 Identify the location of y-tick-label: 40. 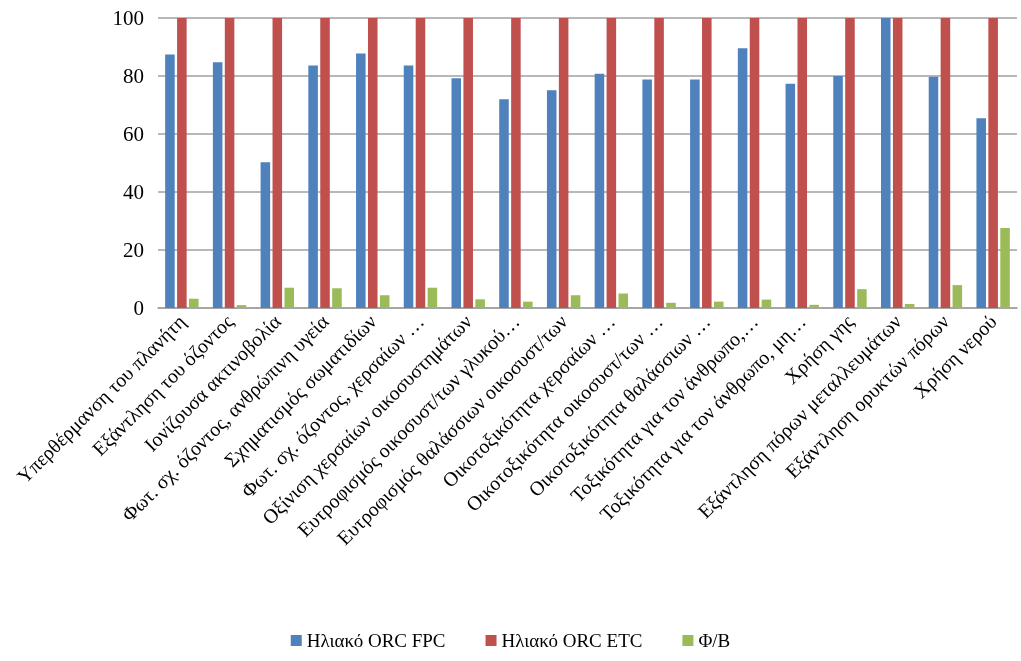
(133, 192).